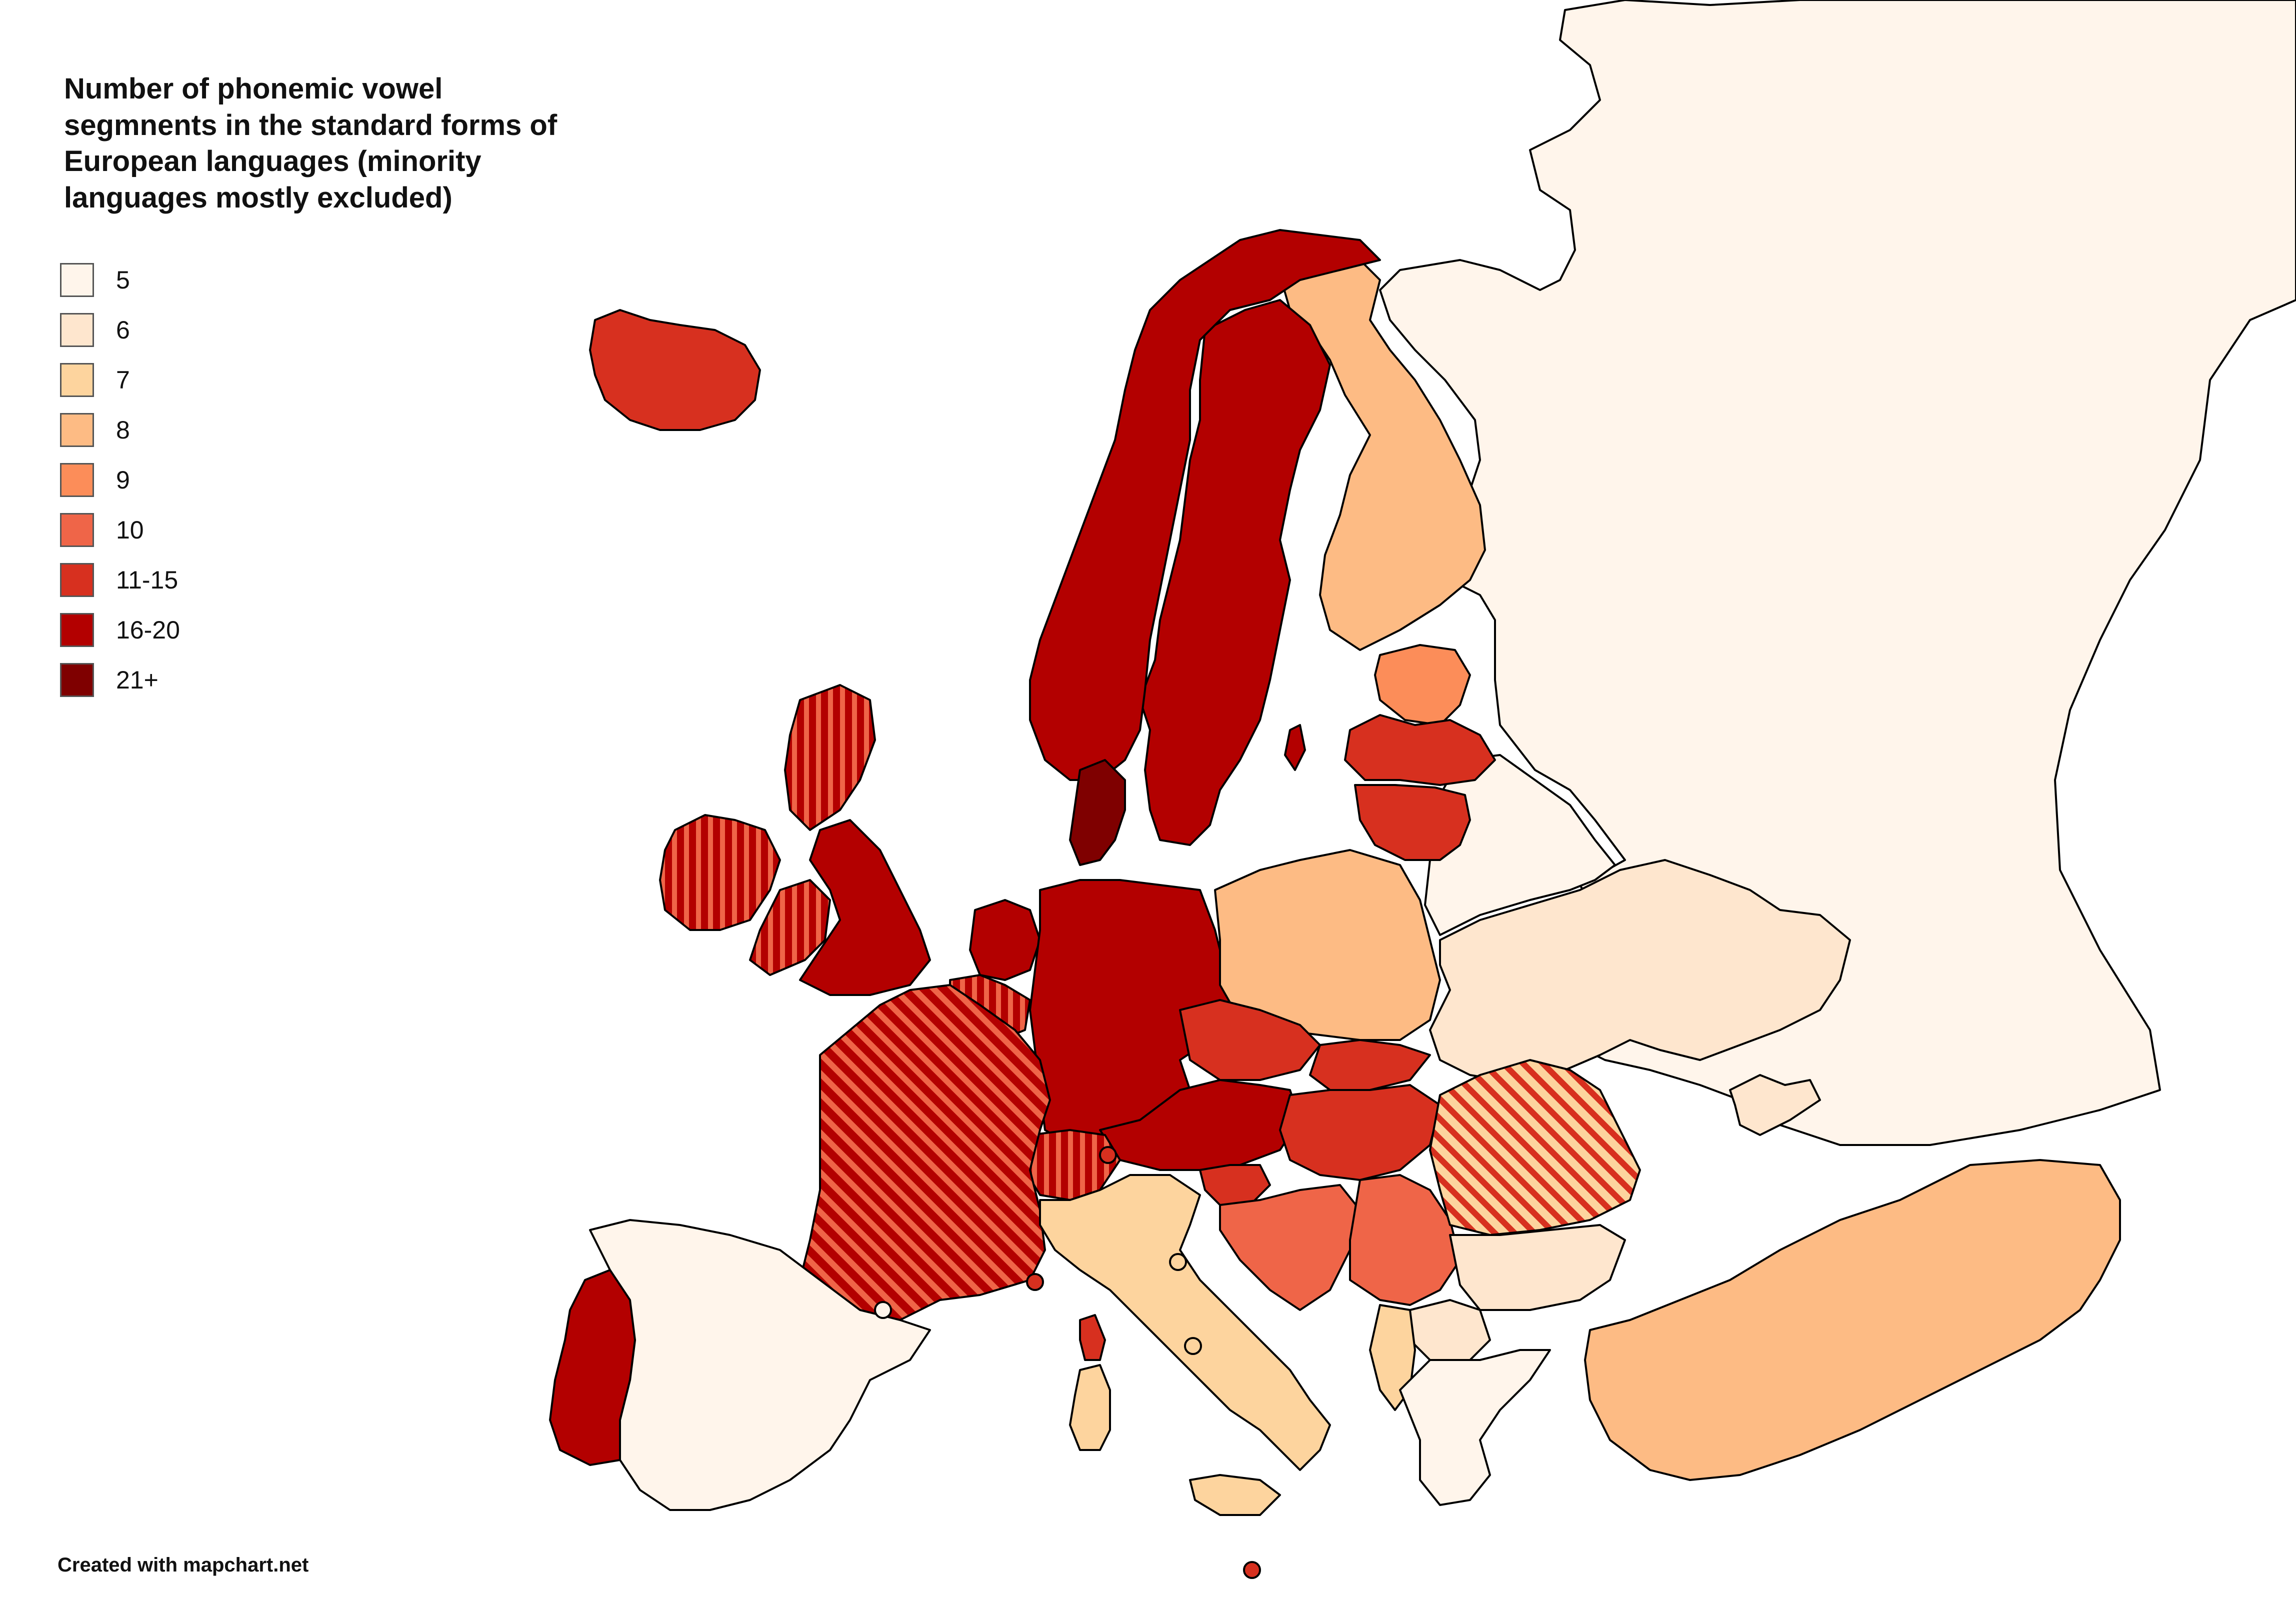 The height and width of the screenshot is (1598, 2296). I want to click on legend-label: 7, so click(123, 380).